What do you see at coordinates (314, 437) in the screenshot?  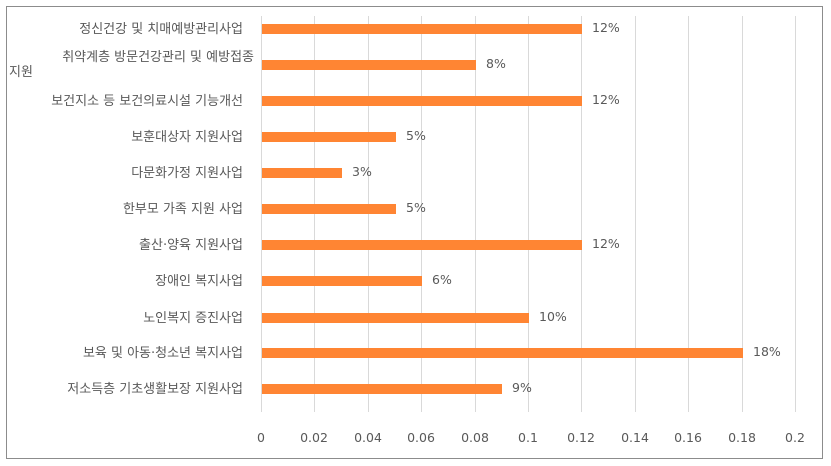 I see `x-tick-label: 0.02` at bounding box center [314, 437].